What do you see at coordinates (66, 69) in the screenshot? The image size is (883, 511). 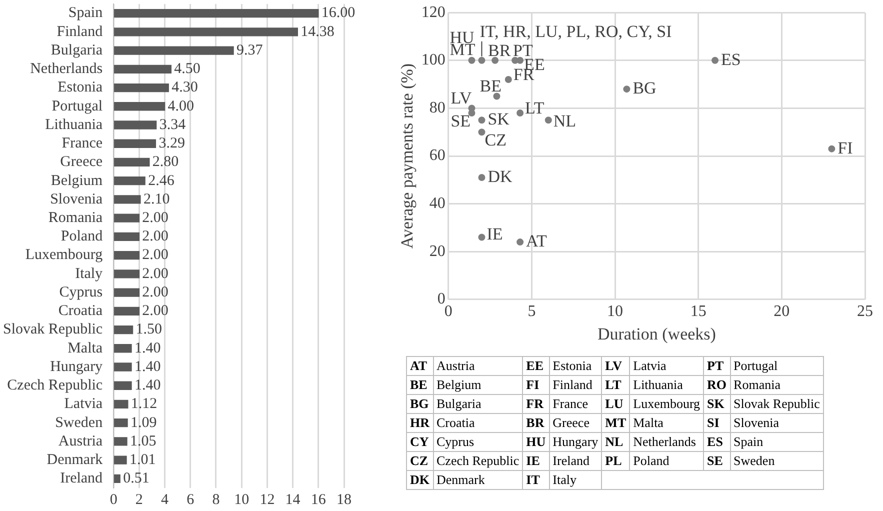 I see `y-tick-label: Netherlands` at bounding box center [66, 69].